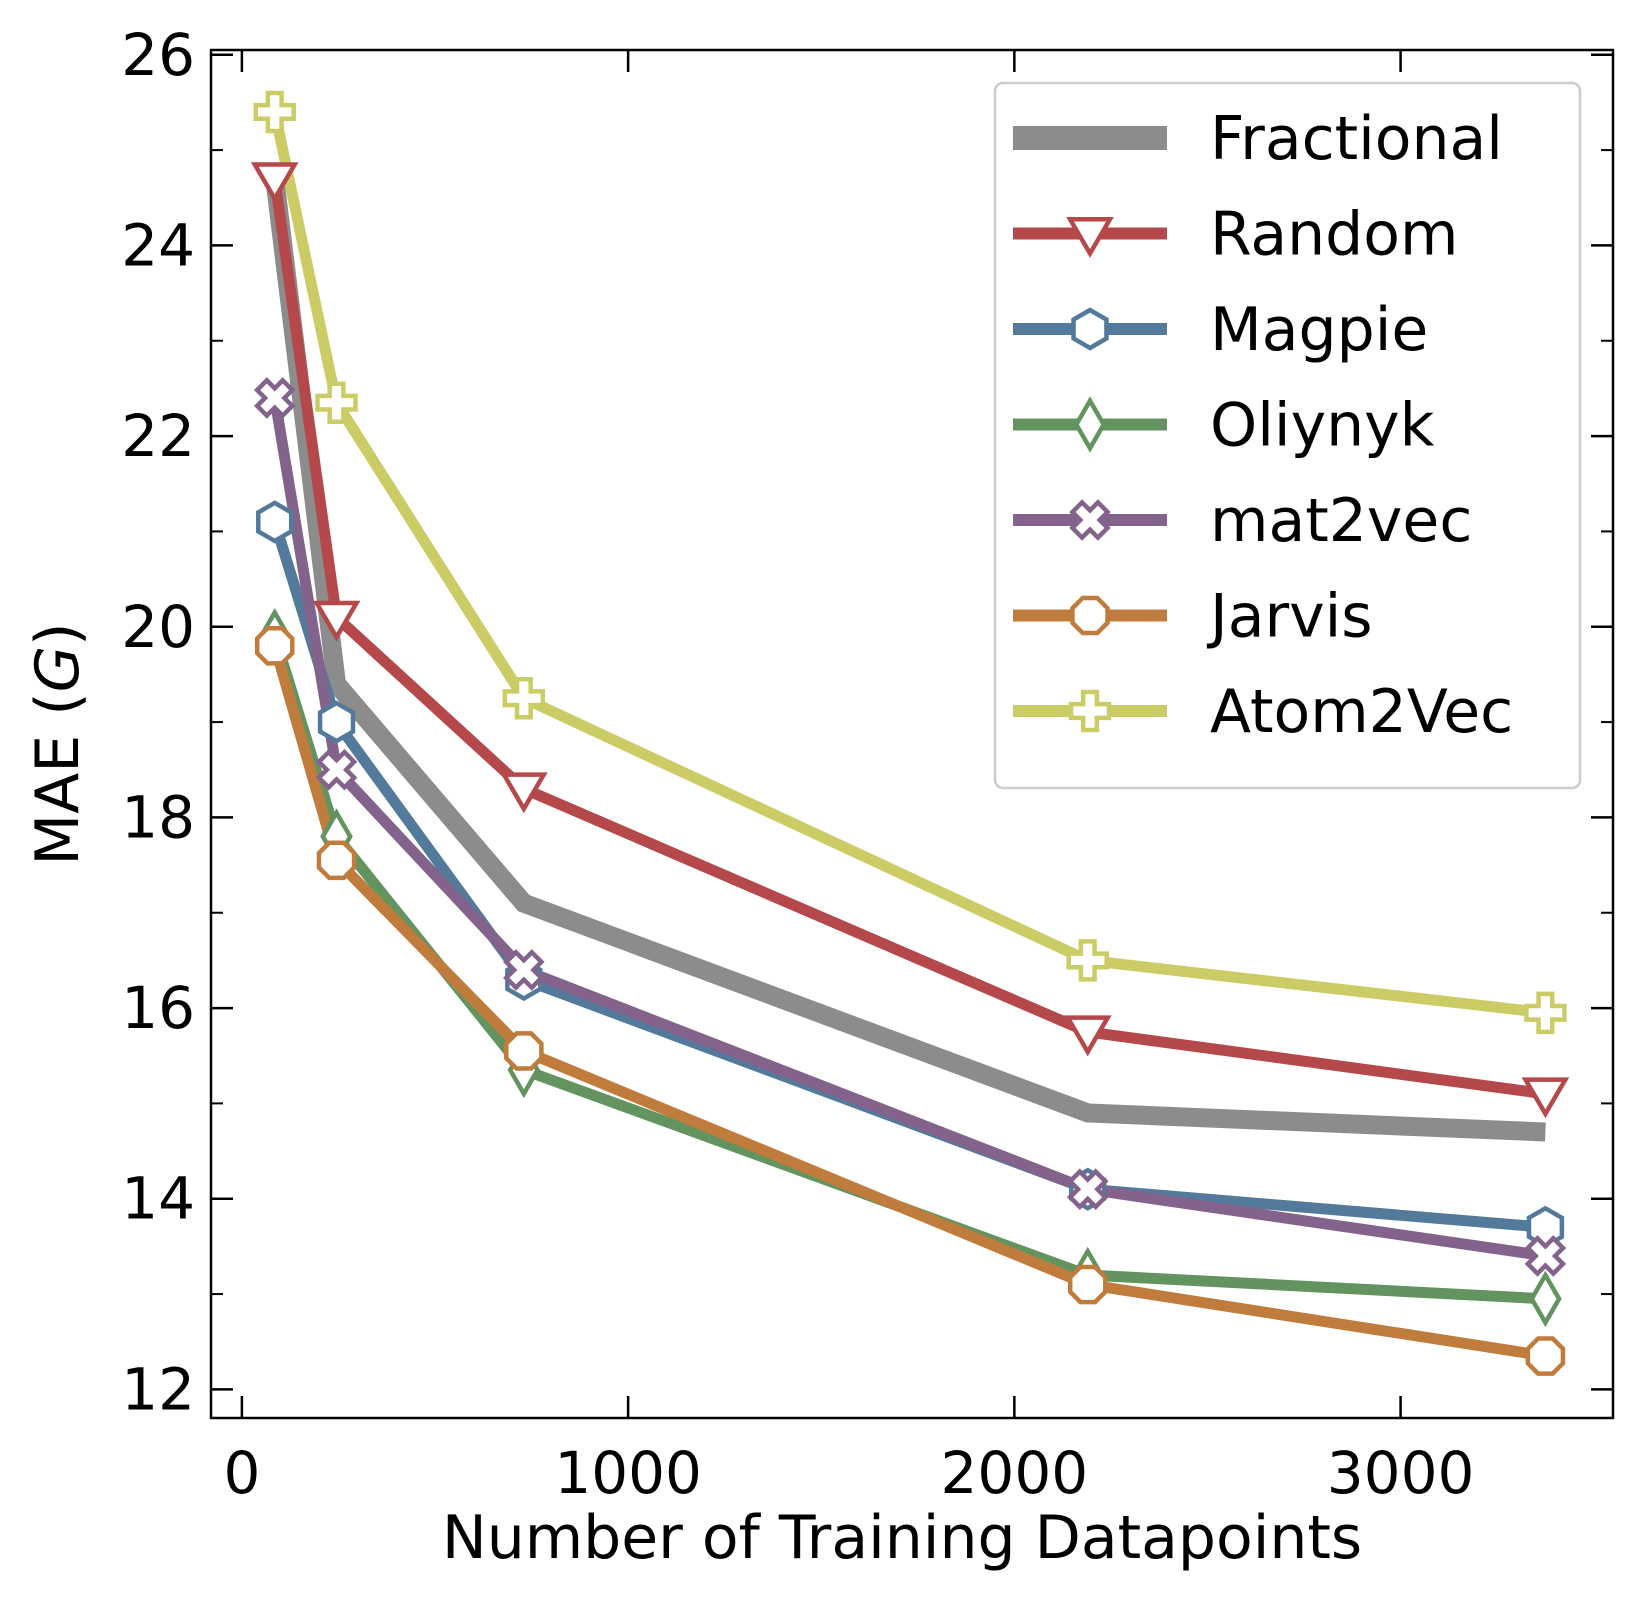  Describe the element at coordinates (158, 817) in the screenshot. I see `y-tick-label: 18` at that location.